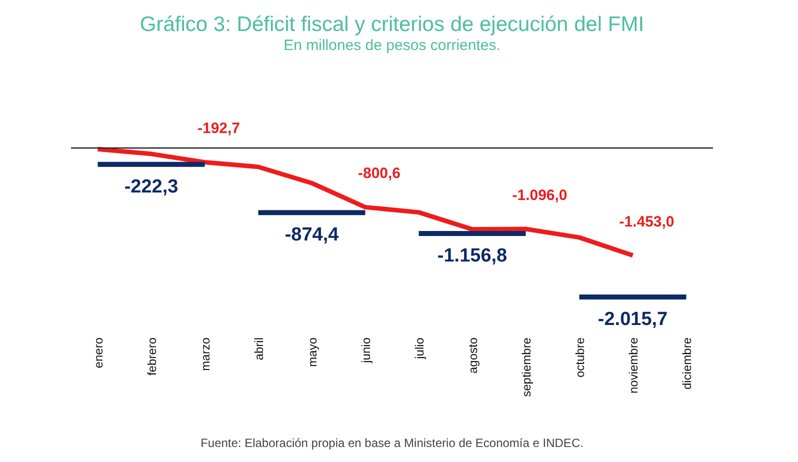 This screenshot has width=798, height=462. I want to click on data-label: -192,7, so click(218, 129).